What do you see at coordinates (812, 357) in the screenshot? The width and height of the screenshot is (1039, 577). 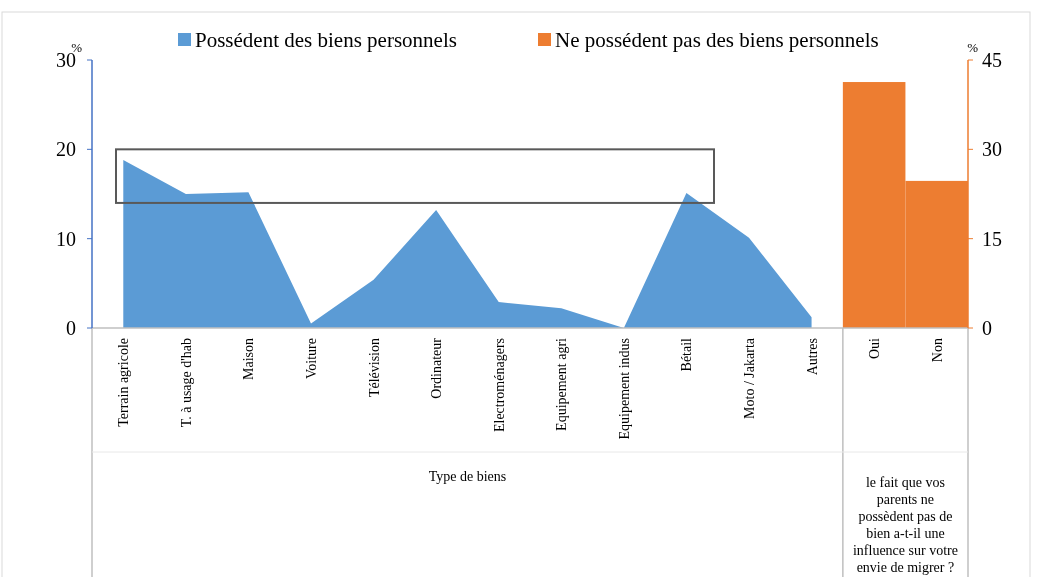 I see `x-tick-label: Autres` at bounding box center [812, 357].